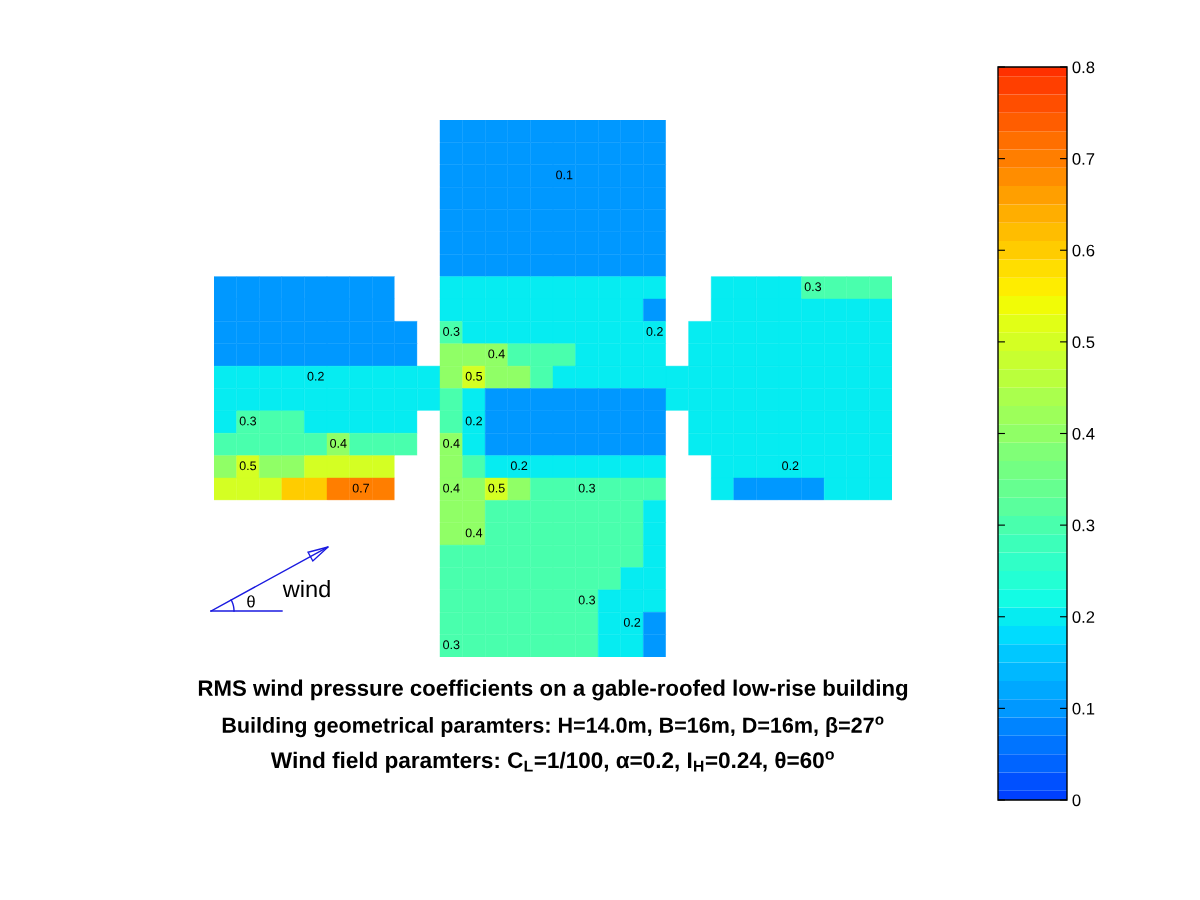 This screenshot has height=900, width=1200. I want to click on color-bar-label: 0.8, so click(1083, 67).